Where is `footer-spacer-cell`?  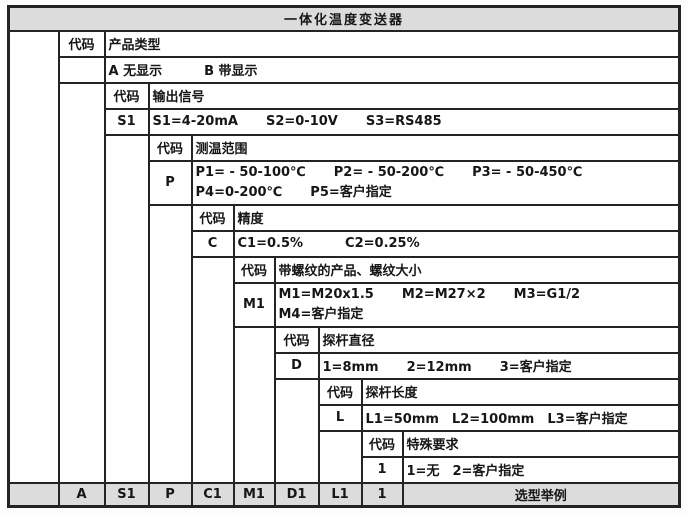
footer-spacer-cell is located at coordinates (33, 494).